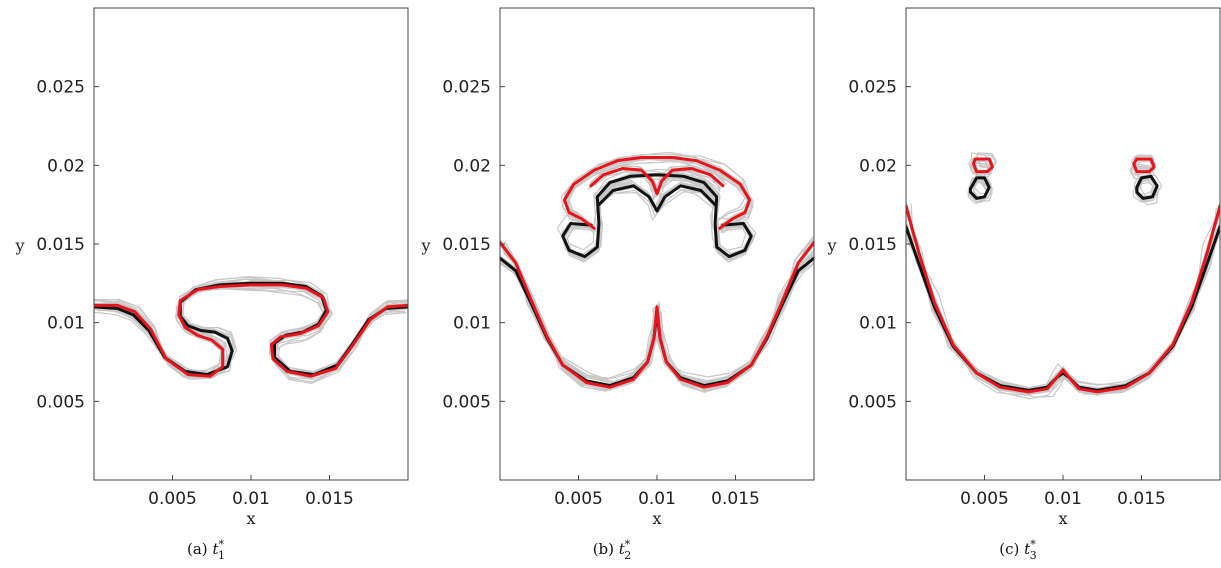 This screenshot has width=1221, height=568. I want to click on panel-caption: (a) t* 1, so click(206, 550).